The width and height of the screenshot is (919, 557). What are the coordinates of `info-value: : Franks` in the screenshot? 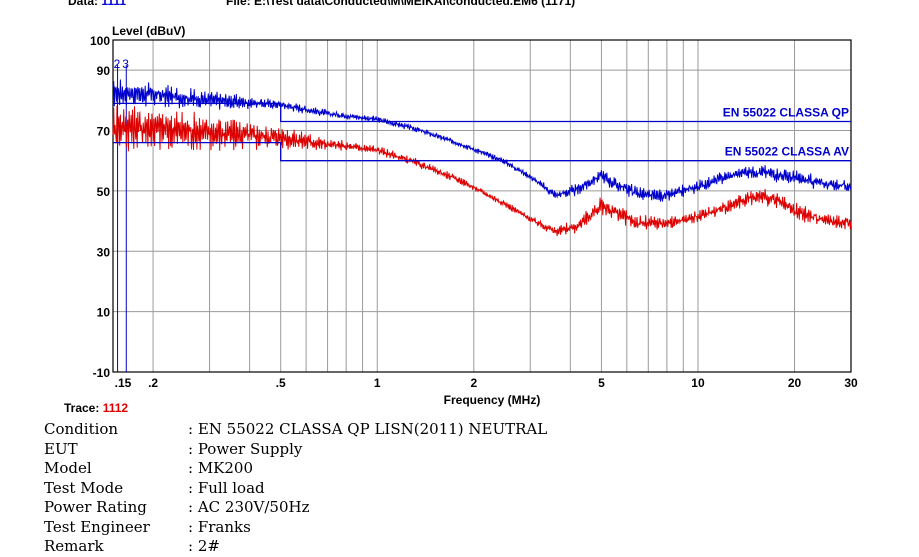 It's located at (219, 526).